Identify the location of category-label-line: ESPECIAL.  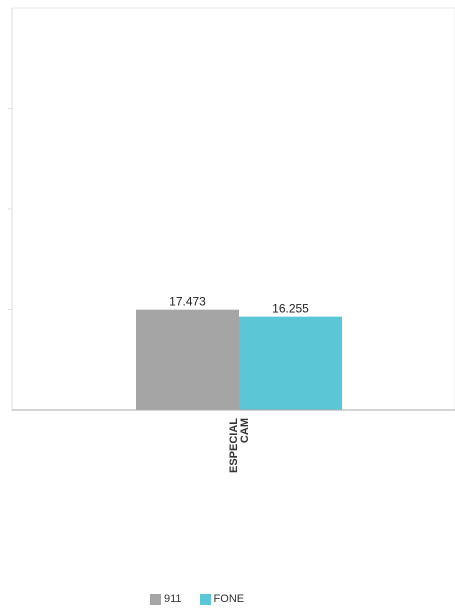
(234, 445).